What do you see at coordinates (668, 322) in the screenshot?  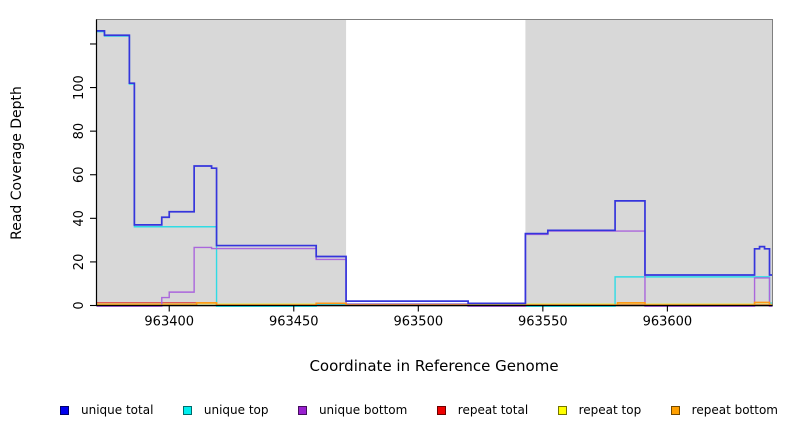 I see `x-tick-label: 963600` at bounding box center [668, 322].